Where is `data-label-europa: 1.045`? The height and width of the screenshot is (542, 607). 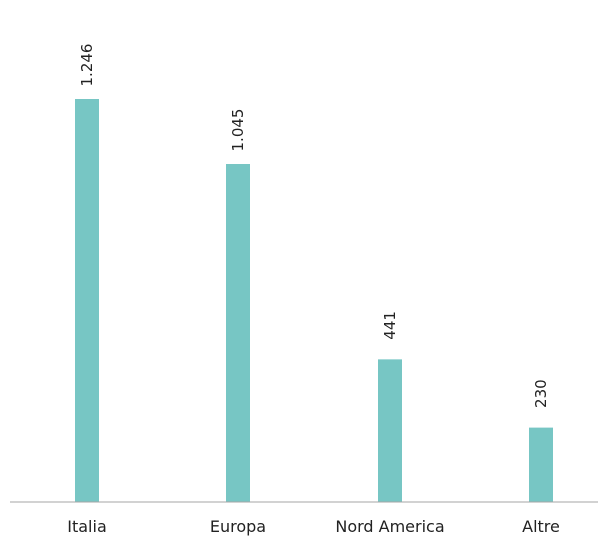 data-label-europa: 1.045 is located at coordinates (238, 130).